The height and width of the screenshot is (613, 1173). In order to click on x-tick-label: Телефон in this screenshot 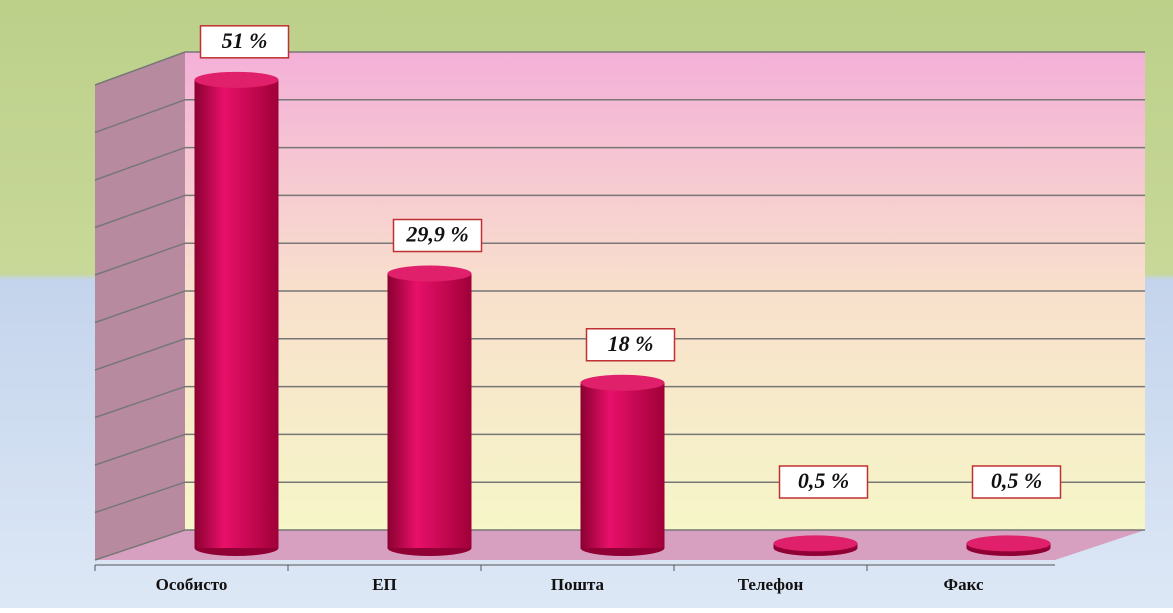, I will do `click(771, 584)`.